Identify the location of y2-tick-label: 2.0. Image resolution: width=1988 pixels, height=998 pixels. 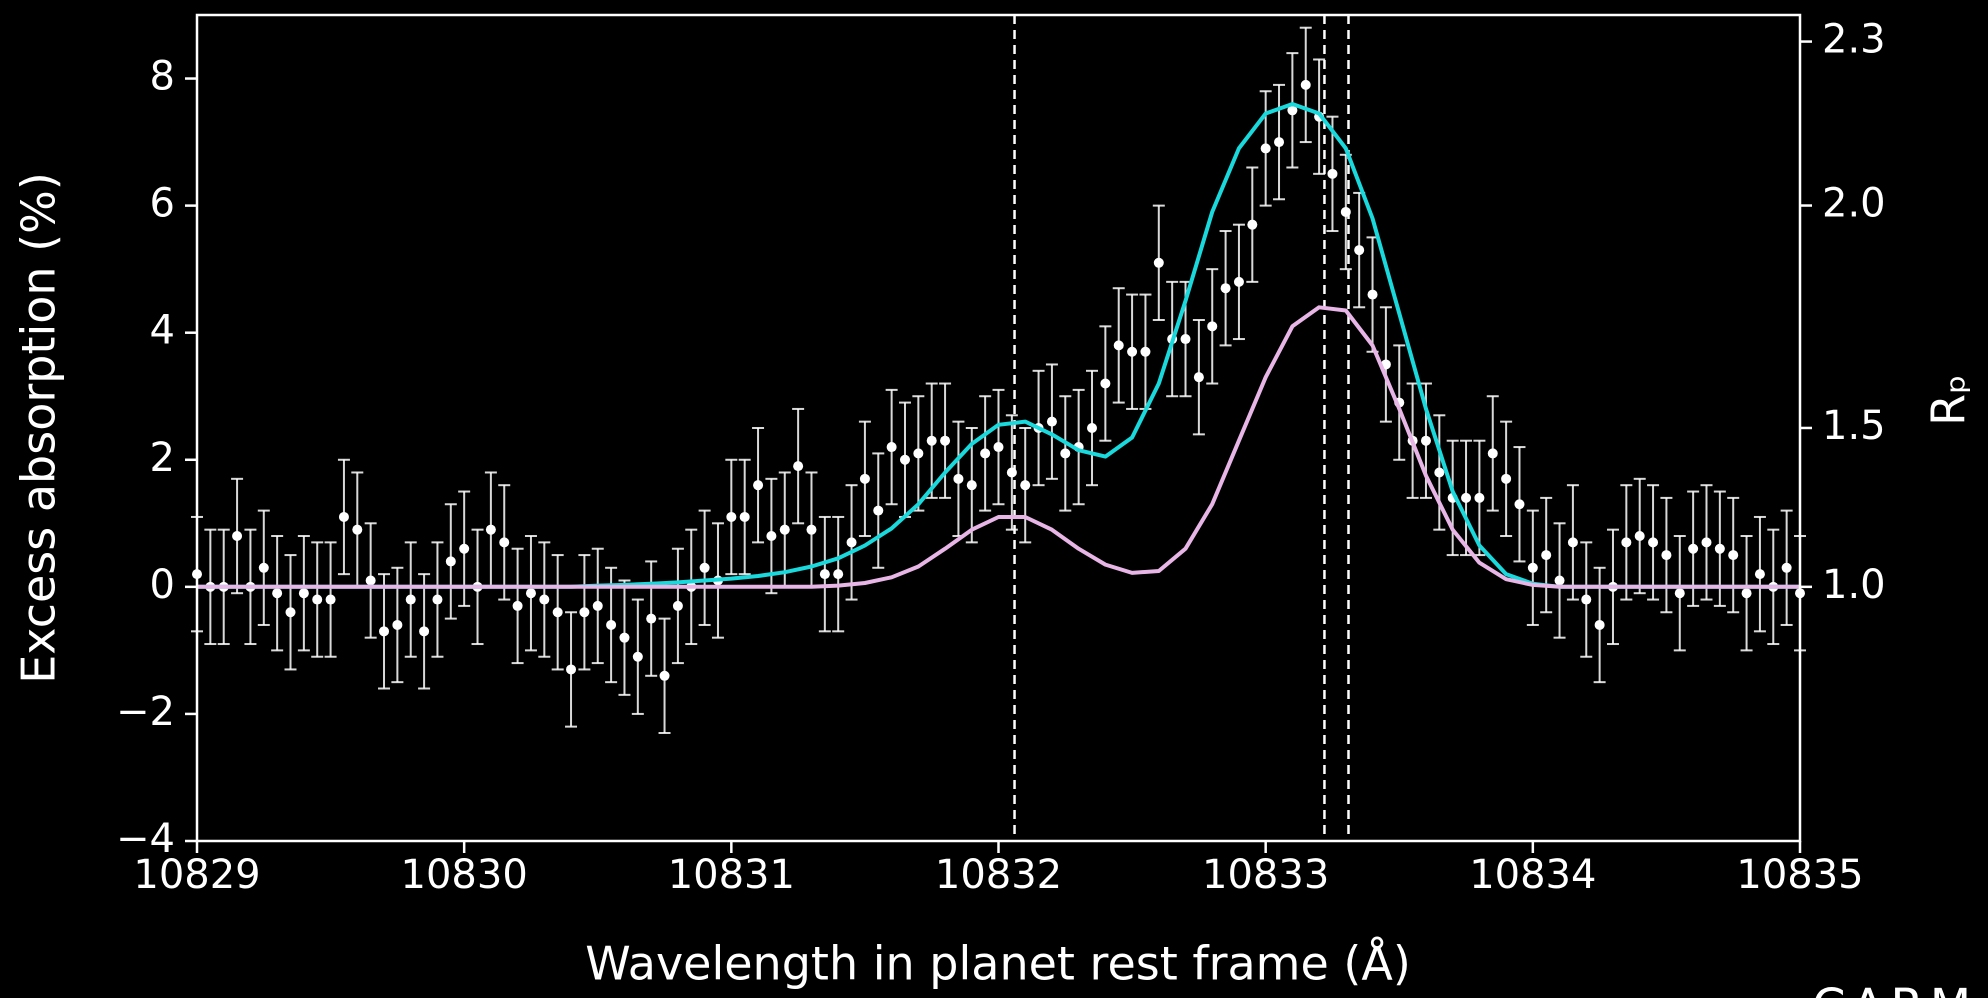
(1854, 204).